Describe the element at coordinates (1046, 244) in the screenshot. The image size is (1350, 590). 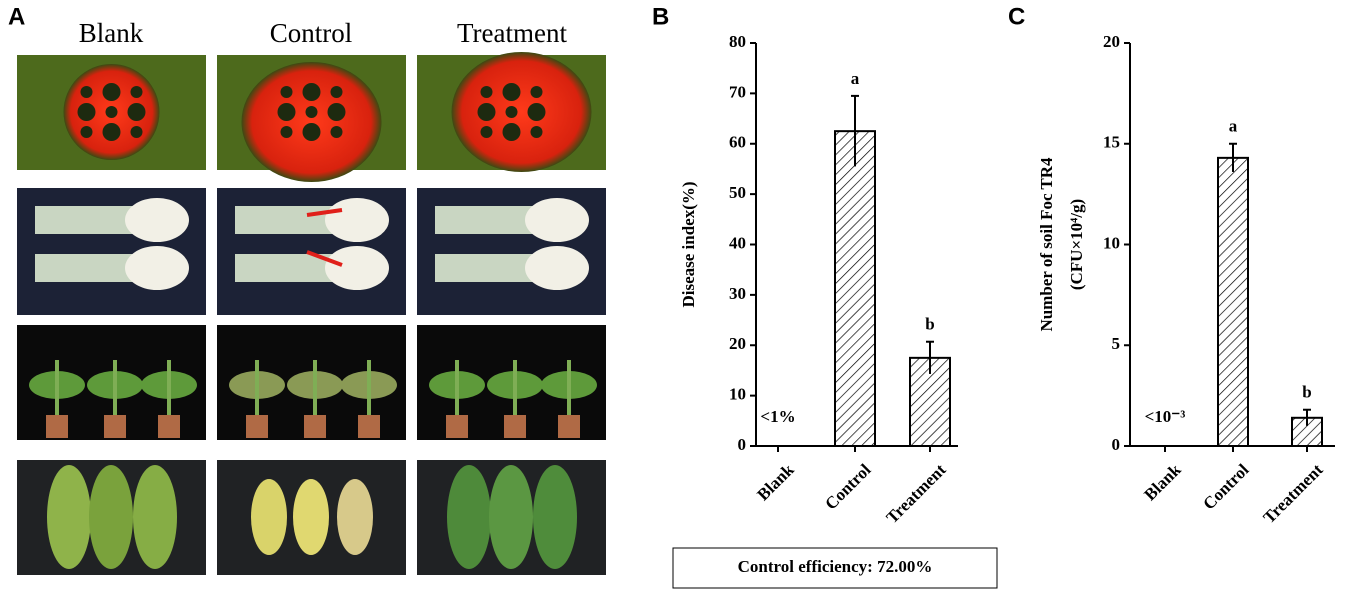
I see `y-axis-label: Number of soil Foc TR4` at that location.